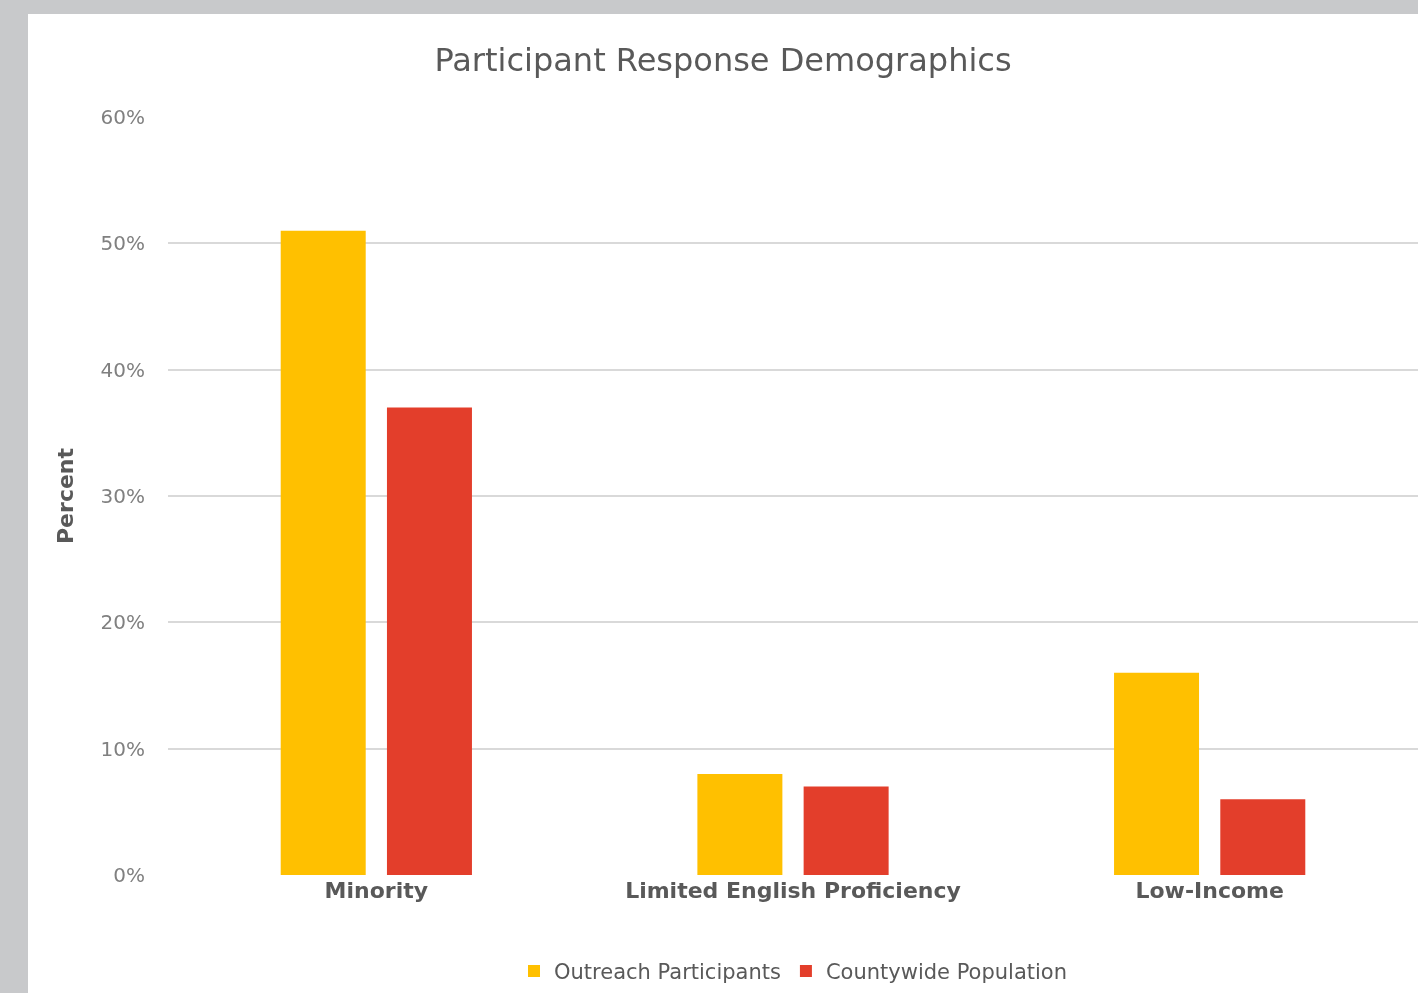  What do you see at coordinates (122, 243) in the screenshot?
I see `y-tick-label: 50%` at bounding box center [122, 243].